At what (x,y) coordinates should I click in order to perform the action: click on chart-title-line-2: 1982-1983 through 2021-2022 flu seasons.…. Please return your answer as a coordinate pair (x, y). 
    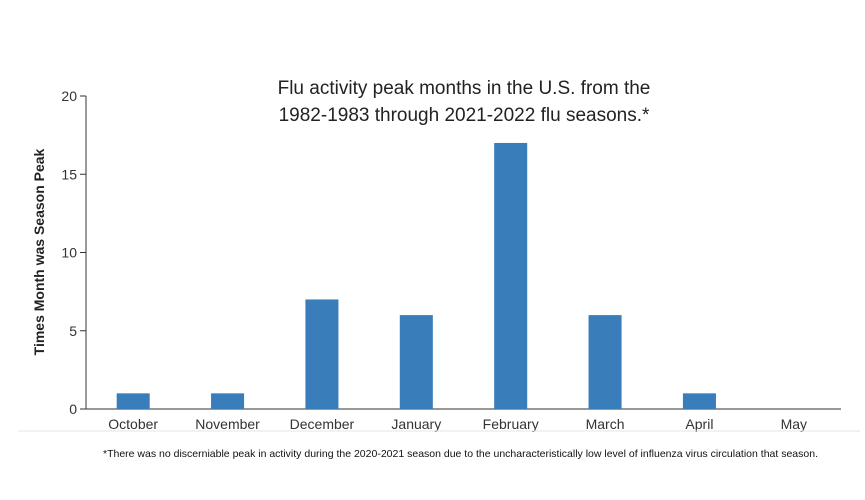
    Looking at the image, I should click on (464, 115).